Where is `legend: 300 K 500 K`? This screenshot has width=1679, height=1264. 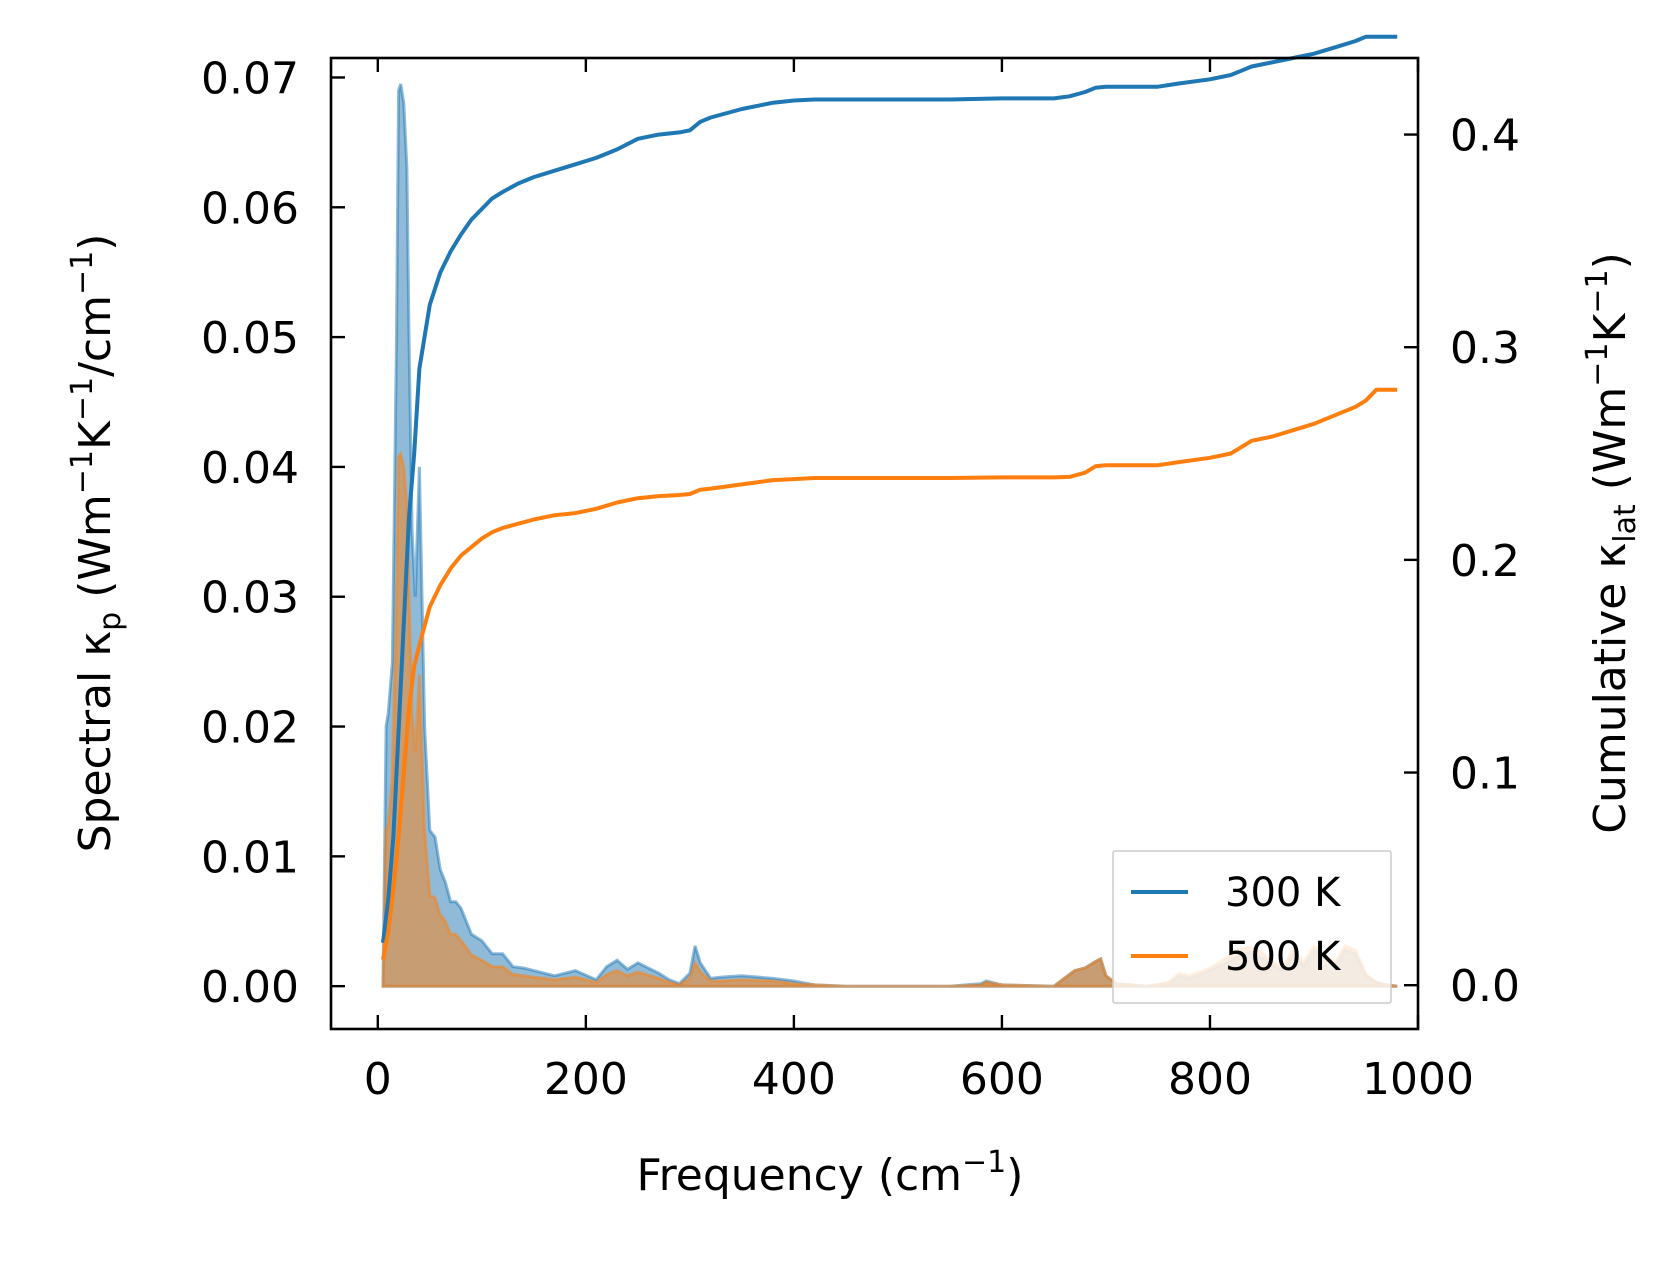 legend: 300 K 500 K is located at coordinates (1252, 927).